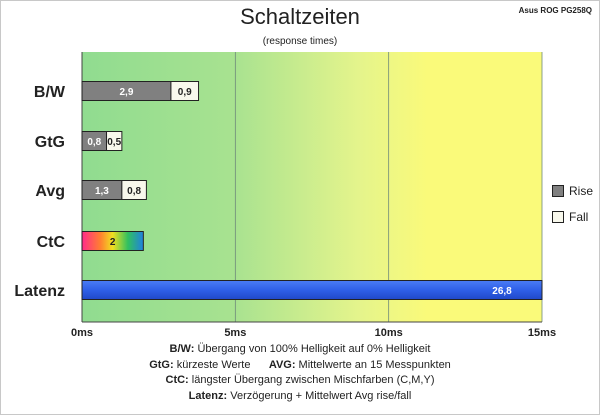  I want to click on legend-item-rise: Rise, so click(572, 191).